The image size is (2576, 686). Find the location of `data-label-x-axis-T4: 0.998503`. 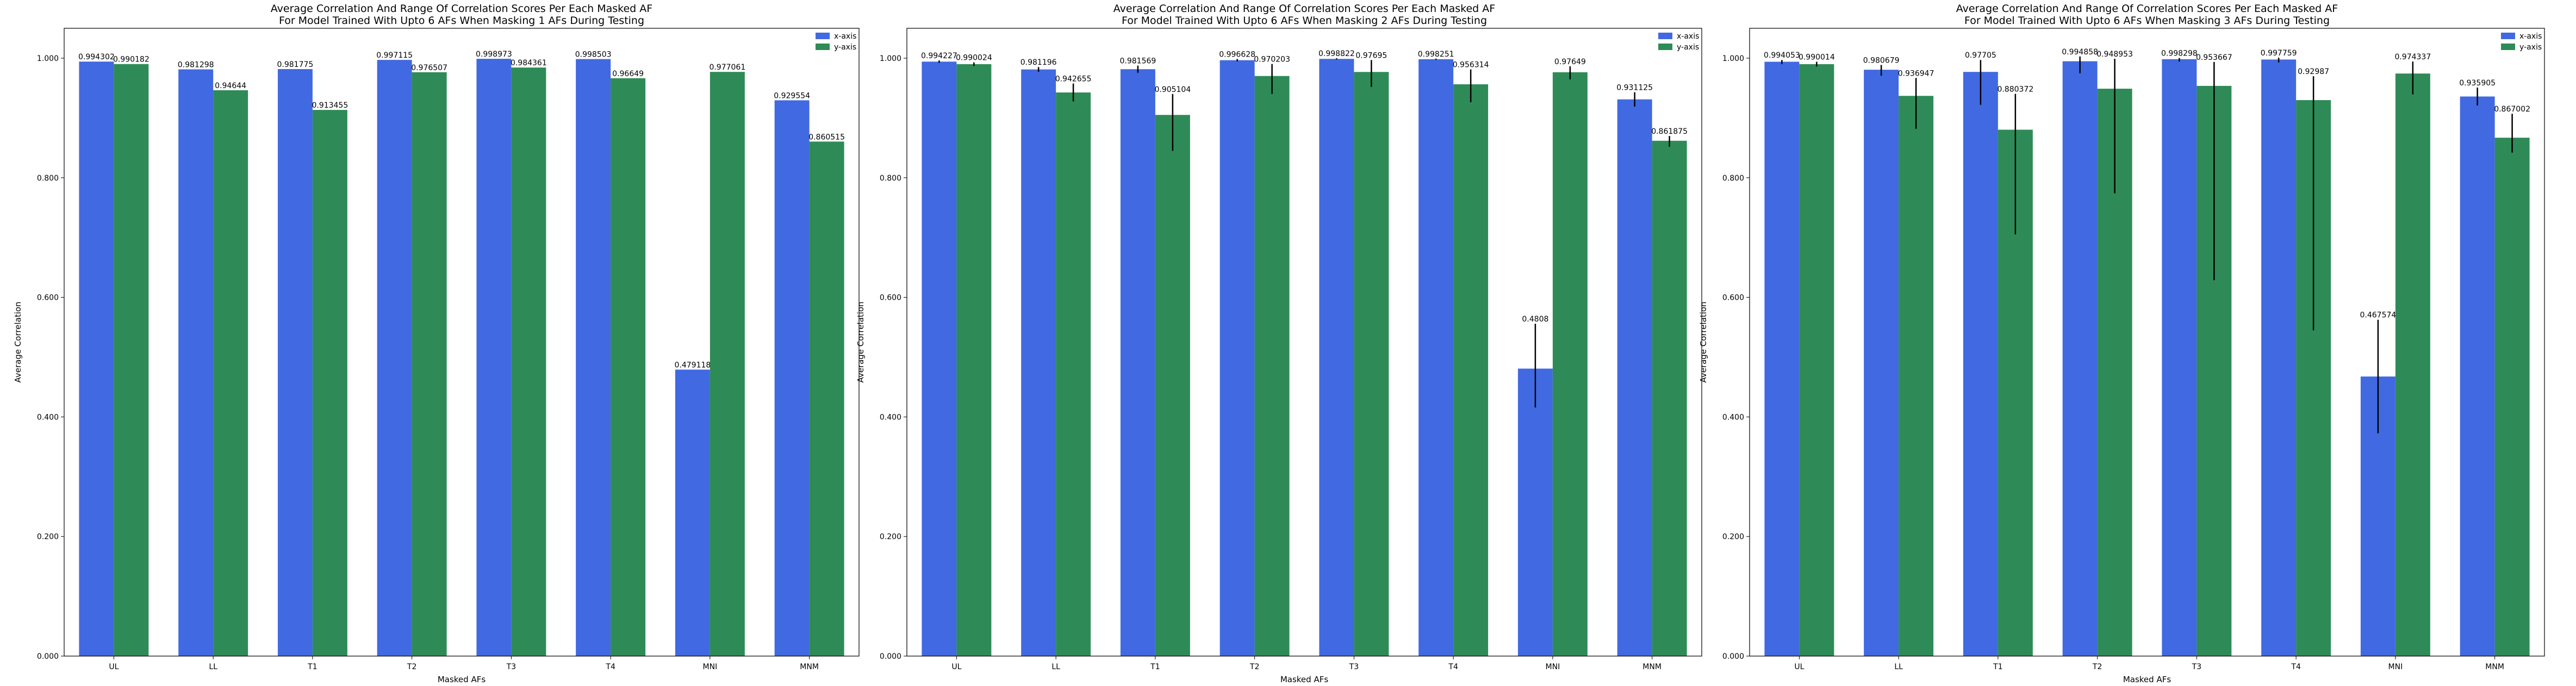

data-label-x-axis-T4: 0.998503 is located at coordinates (593, 55).